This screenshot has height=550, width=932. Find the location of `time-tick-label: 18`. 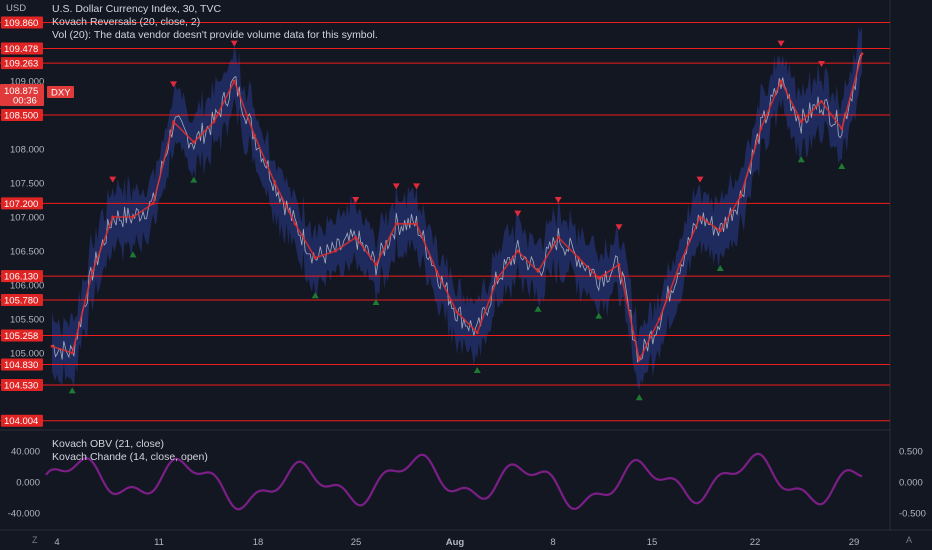

time-tick-label: 18 is located at coordinates (258, 542).